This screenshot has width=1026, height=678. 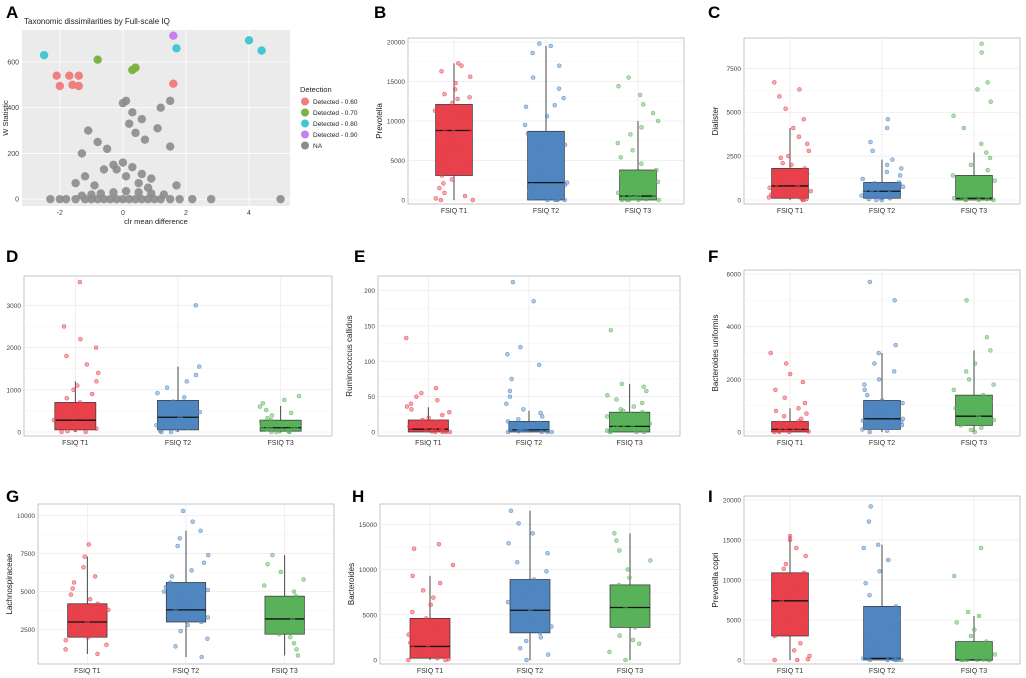 What do you see at coordinates (5, 118) in the screenshot?
I see `y-axis-label: W Statistic` at bounding box center [5, 118].